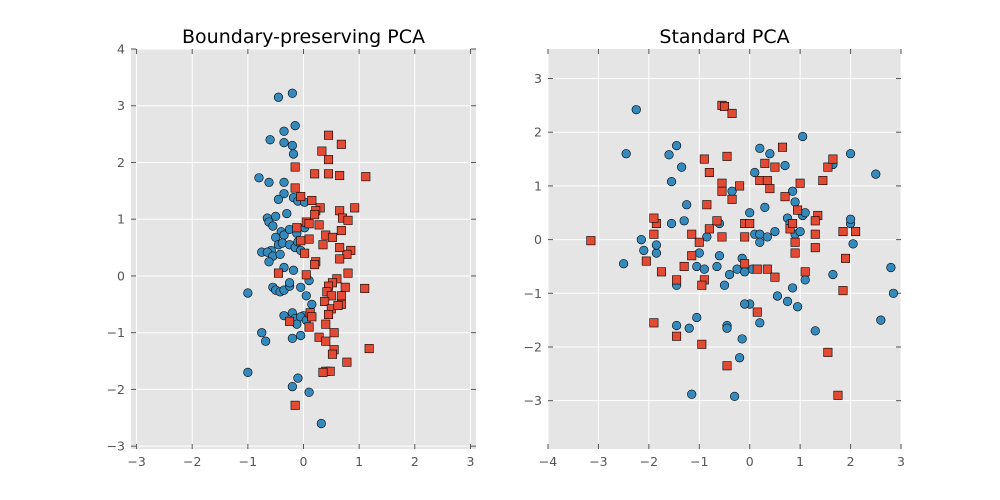 This screenshot has height=500, width=1000. Describe the element at coordinates (470, 461) in the screenshot. I see `x-tick-label: 3` at that location.